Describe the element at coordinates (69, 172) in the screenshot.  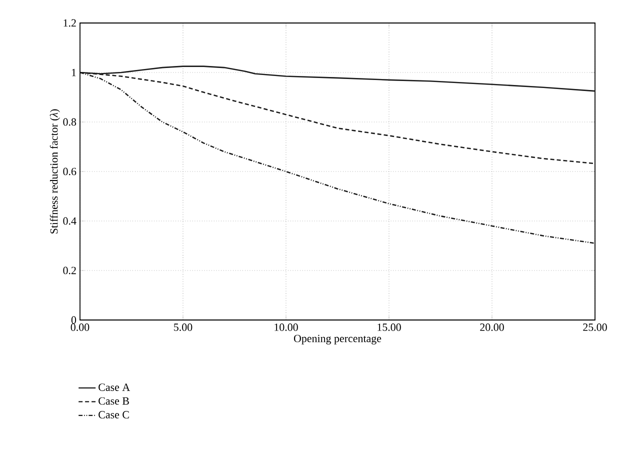
I see `y-tick-label: 0.6` at that location.